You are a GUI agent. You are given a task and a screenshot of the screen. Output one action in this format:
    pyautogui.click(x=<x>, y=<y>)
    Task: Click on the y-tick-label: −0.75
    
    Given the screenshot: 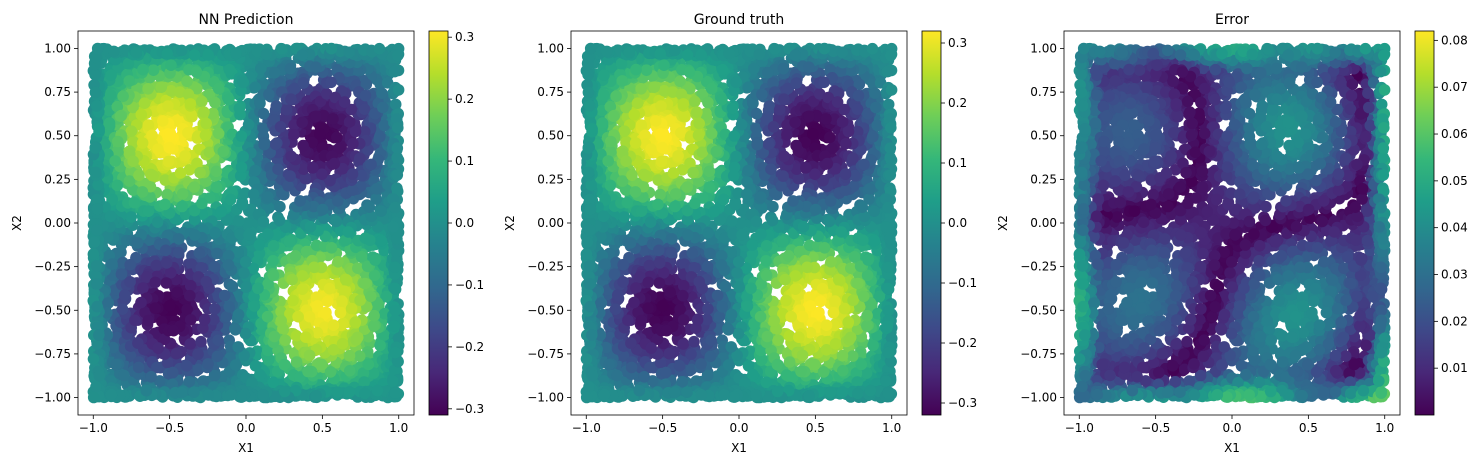 What is the action you would take?
    pyautogui.click(x=52, y=354)
    